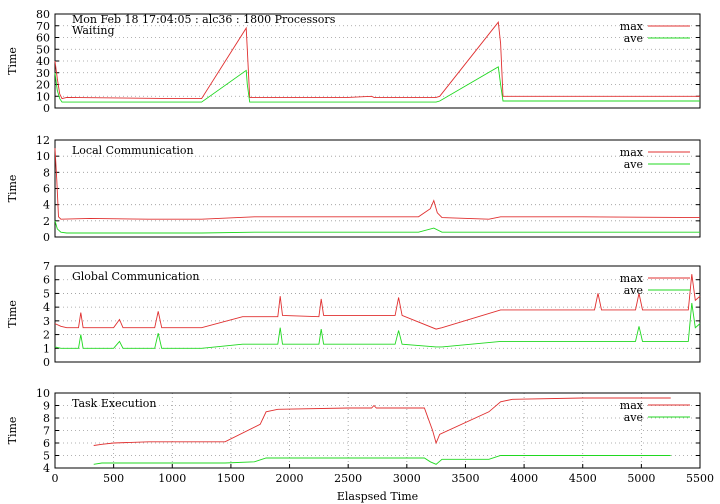 Image resolution: width=720 pixels, height=504 pixels. I want to click on x-tick-label: 0, so click(55, 478).